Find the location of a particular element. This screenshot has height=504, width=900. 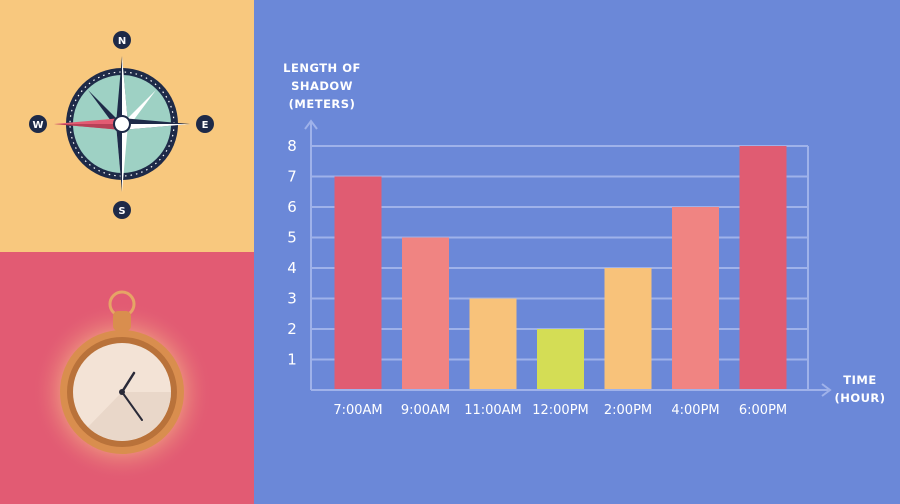

x-axis-title-line-2: (HOUR) is located at coordinates (860, 398).